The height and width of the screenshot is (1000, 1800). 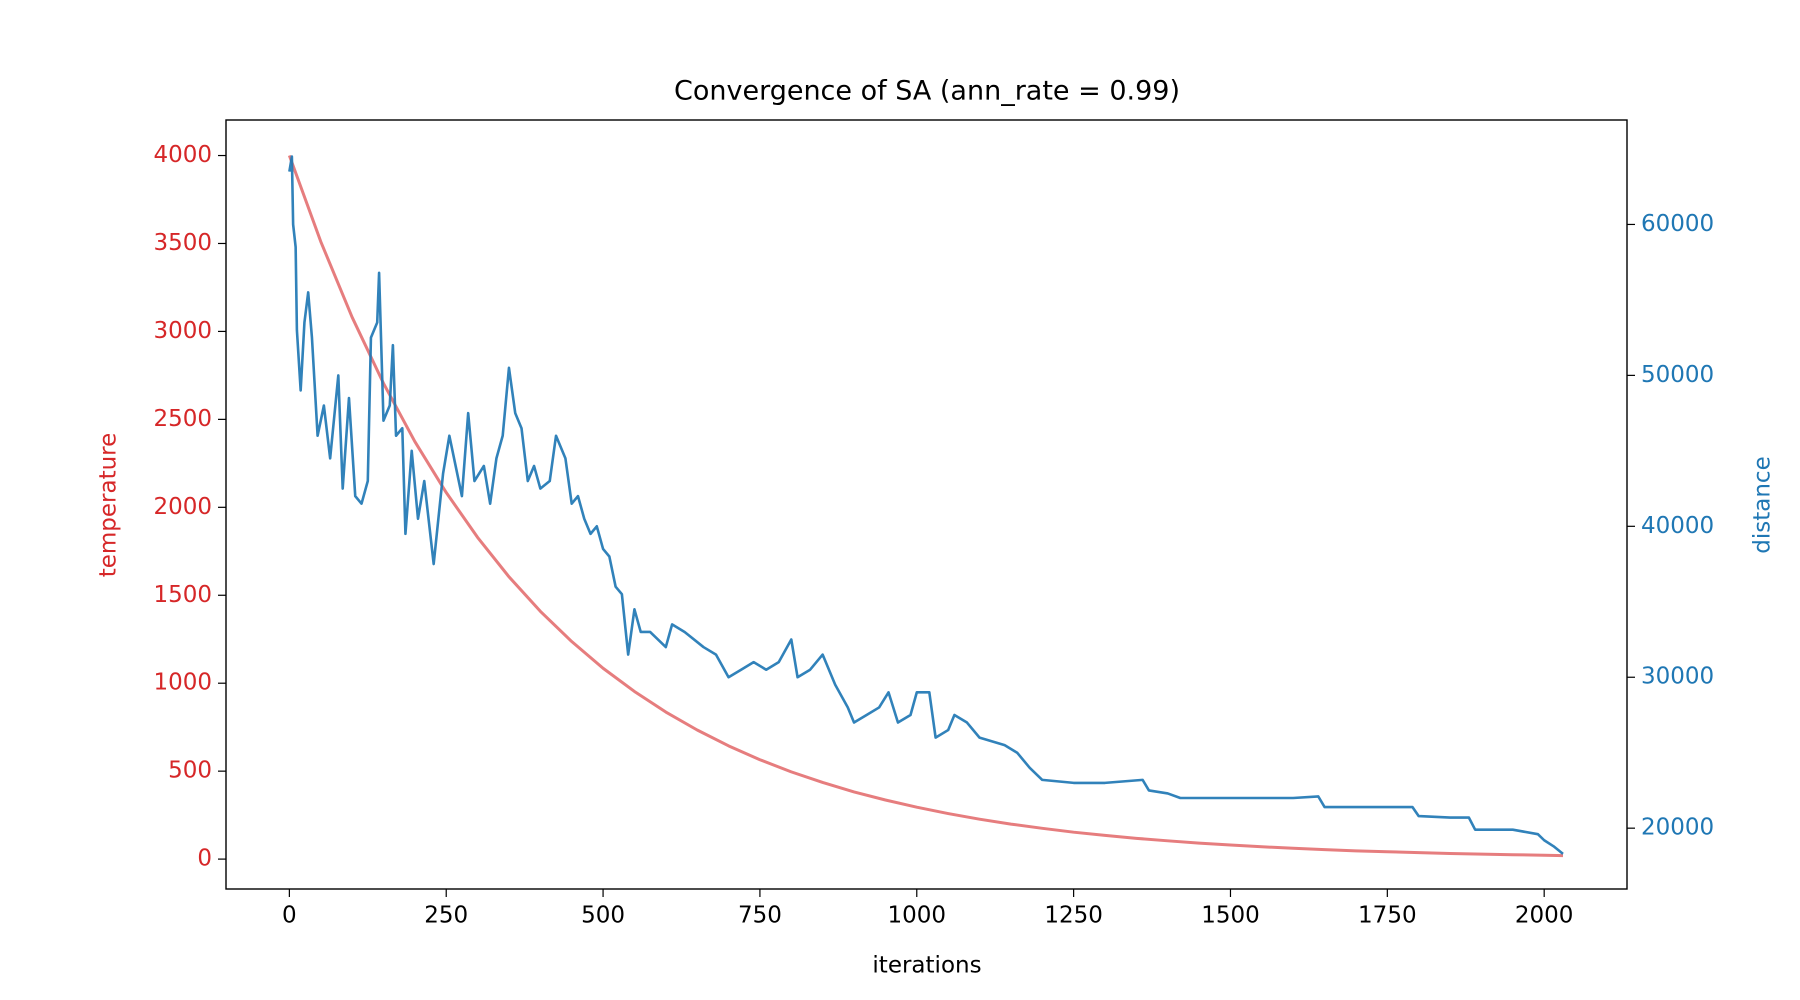 What do you see at coordinates (1677, 375) in the screenshot?
I see `y2-tick-label: 50000` at bounding box center [1677, 375].